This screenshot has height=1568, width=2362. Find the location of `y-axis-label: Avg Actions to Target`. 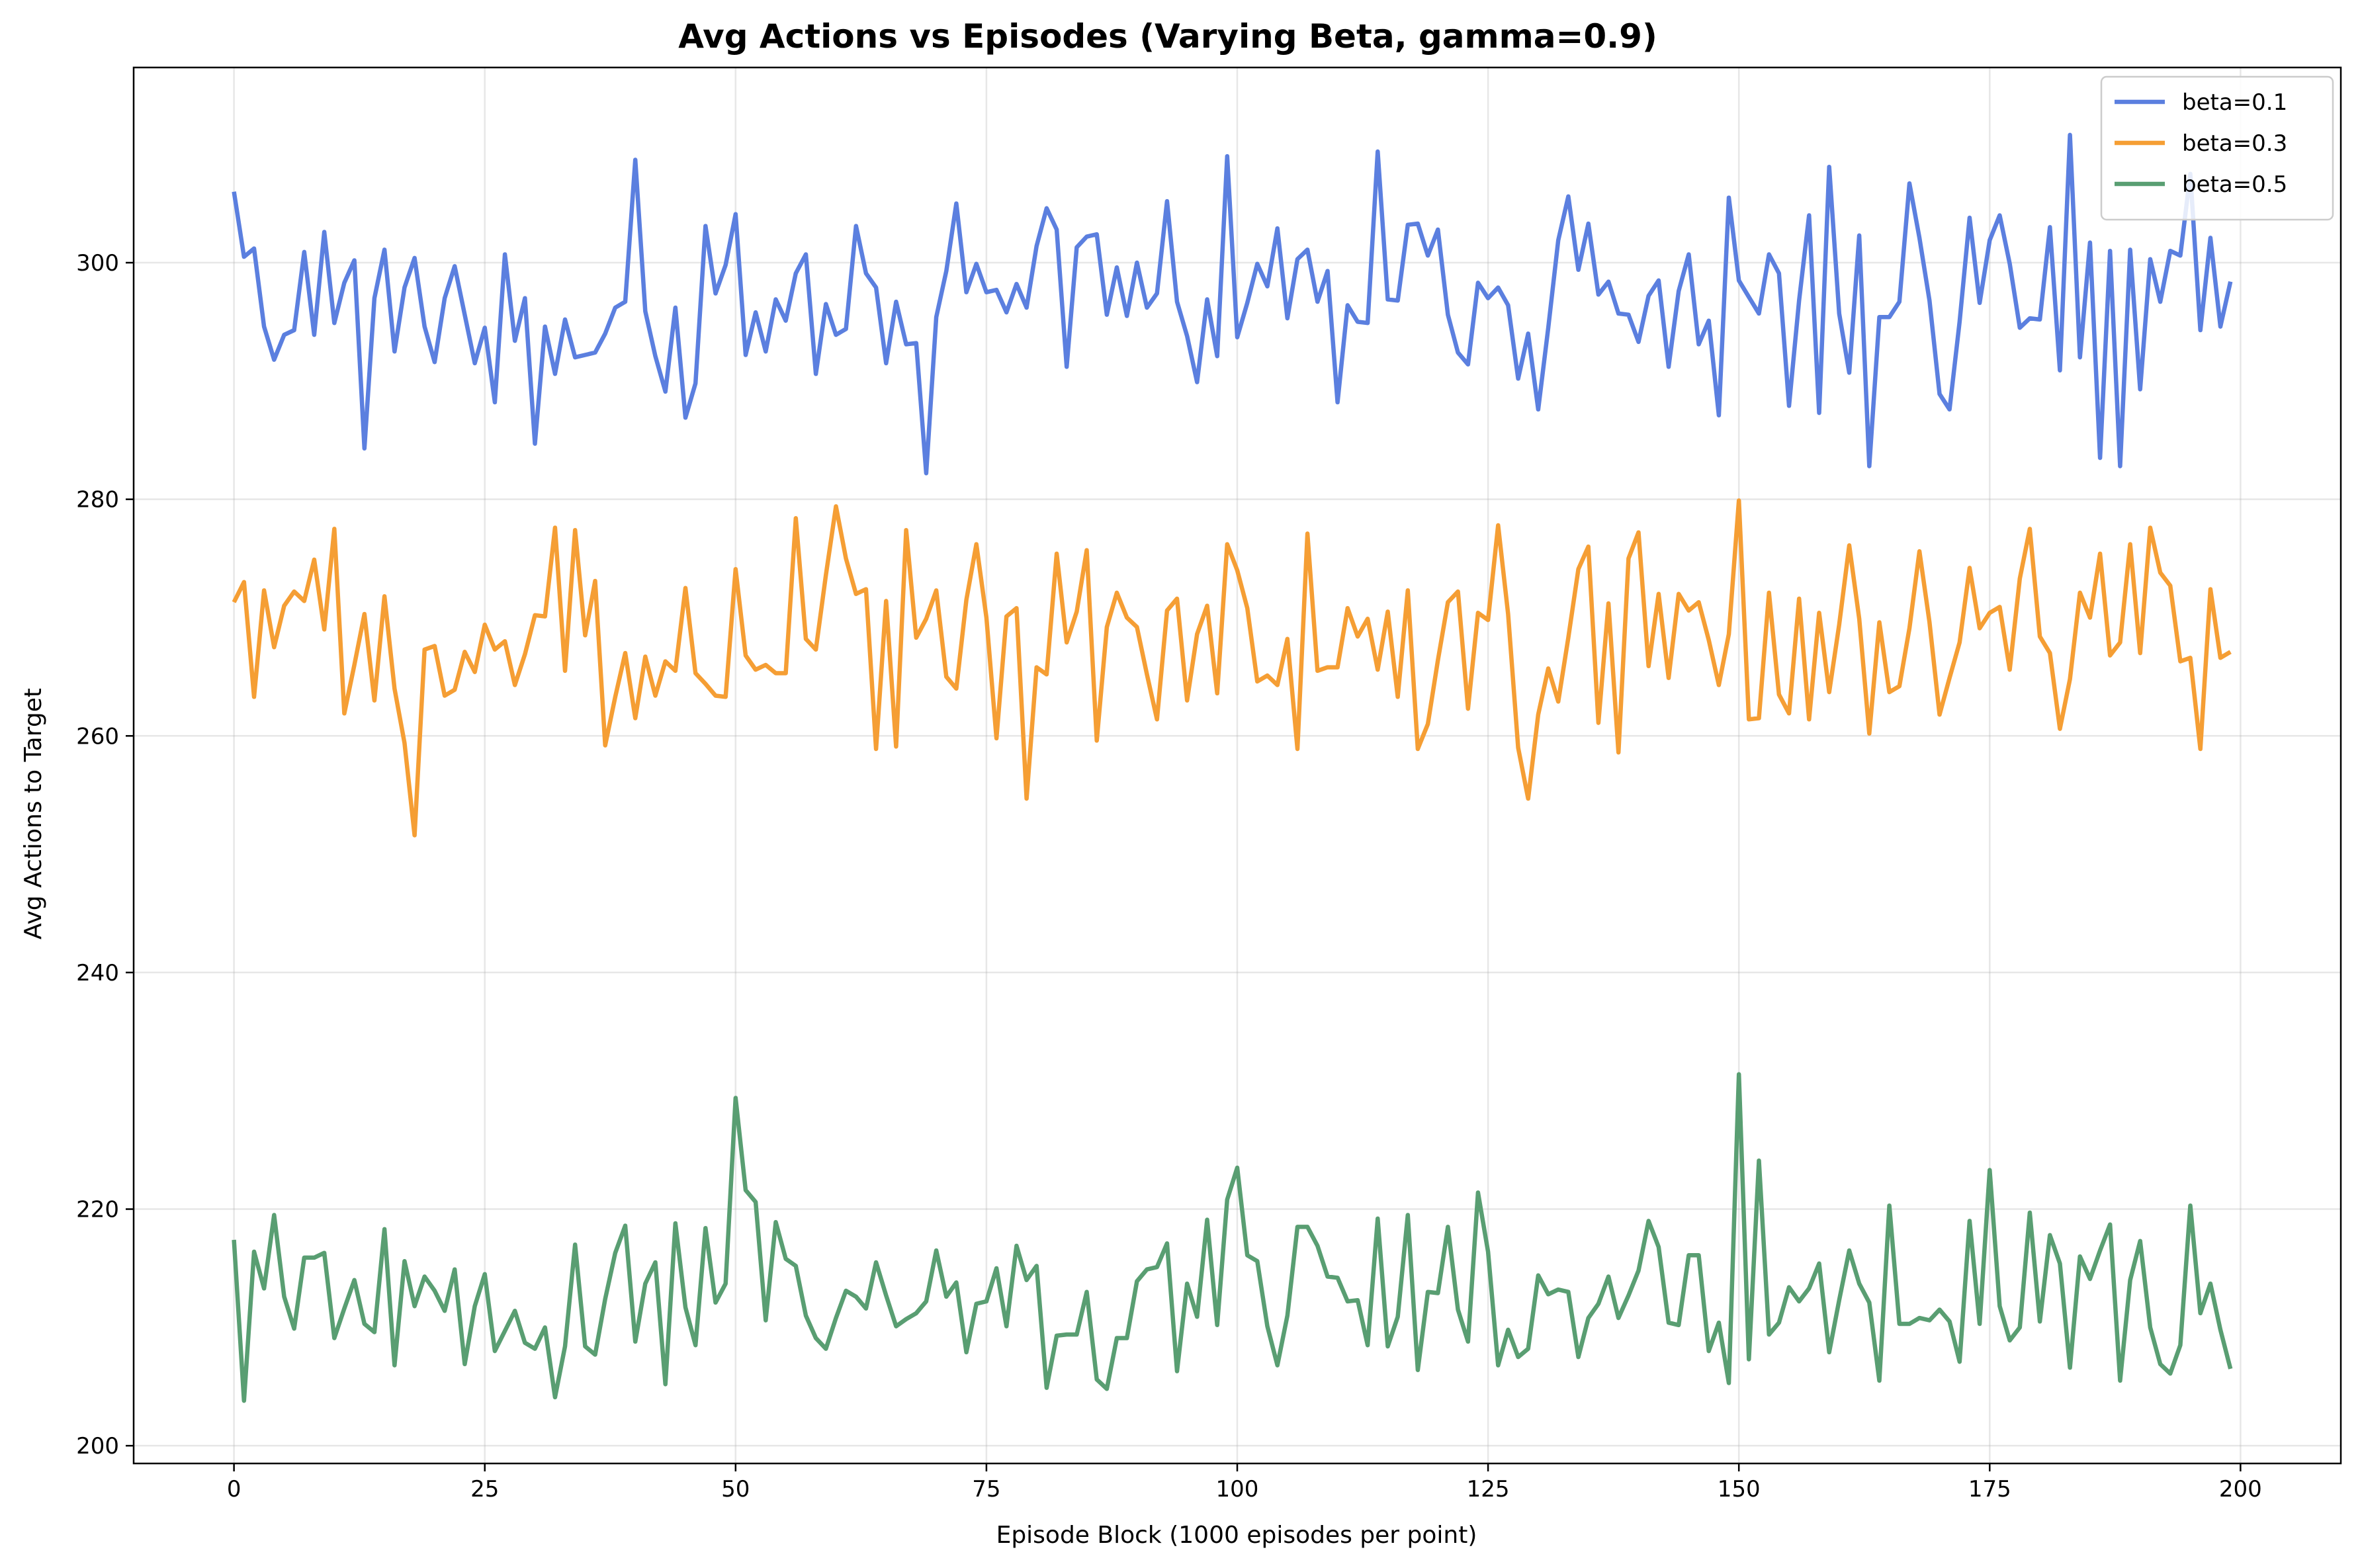

y-axis-label: Avg Actions to Target is located at coordinates (33, 813).